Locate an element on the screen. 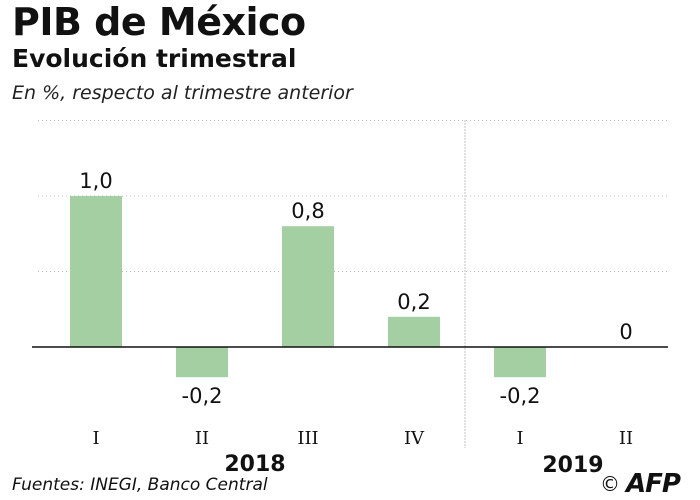 The width and height of the screenshot is (700, 500). unit-note: En %, respecto al trimestre anterior is located at coordinates (182, 93).